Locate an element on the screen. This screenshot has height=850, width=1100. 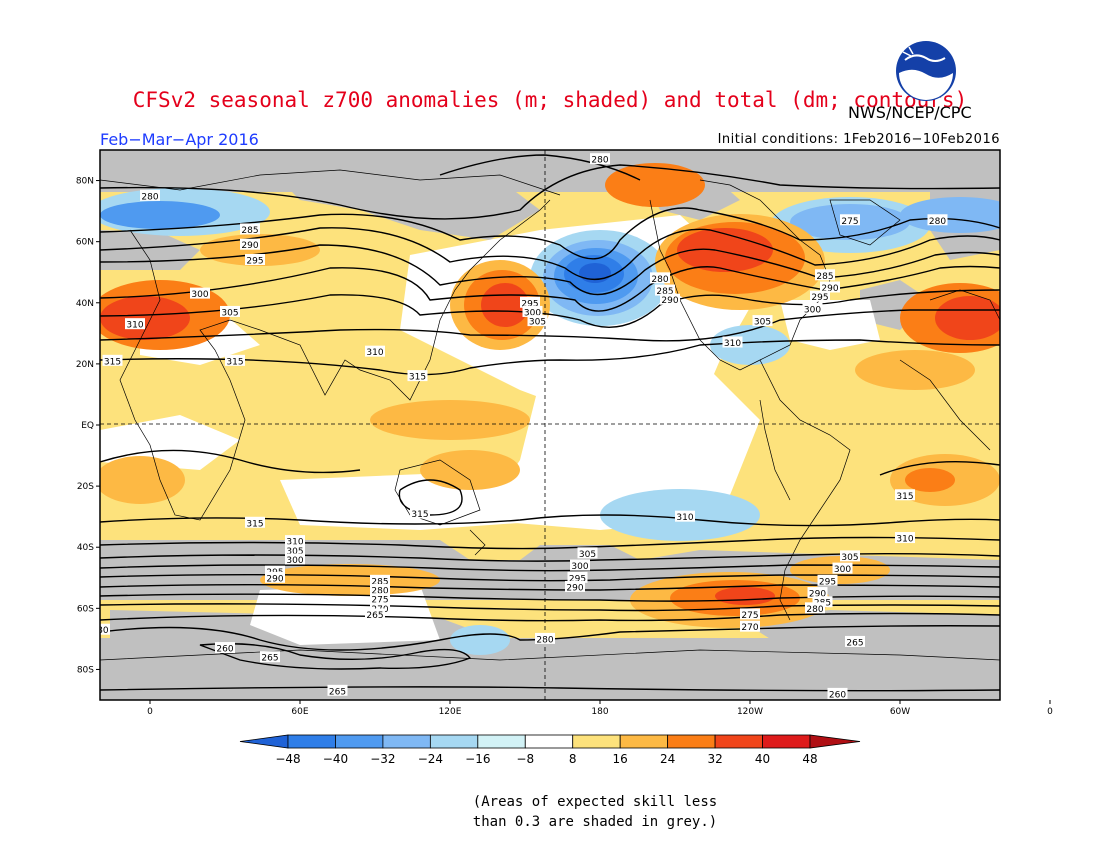
noaa-logo is located at coordinates (926, 71).